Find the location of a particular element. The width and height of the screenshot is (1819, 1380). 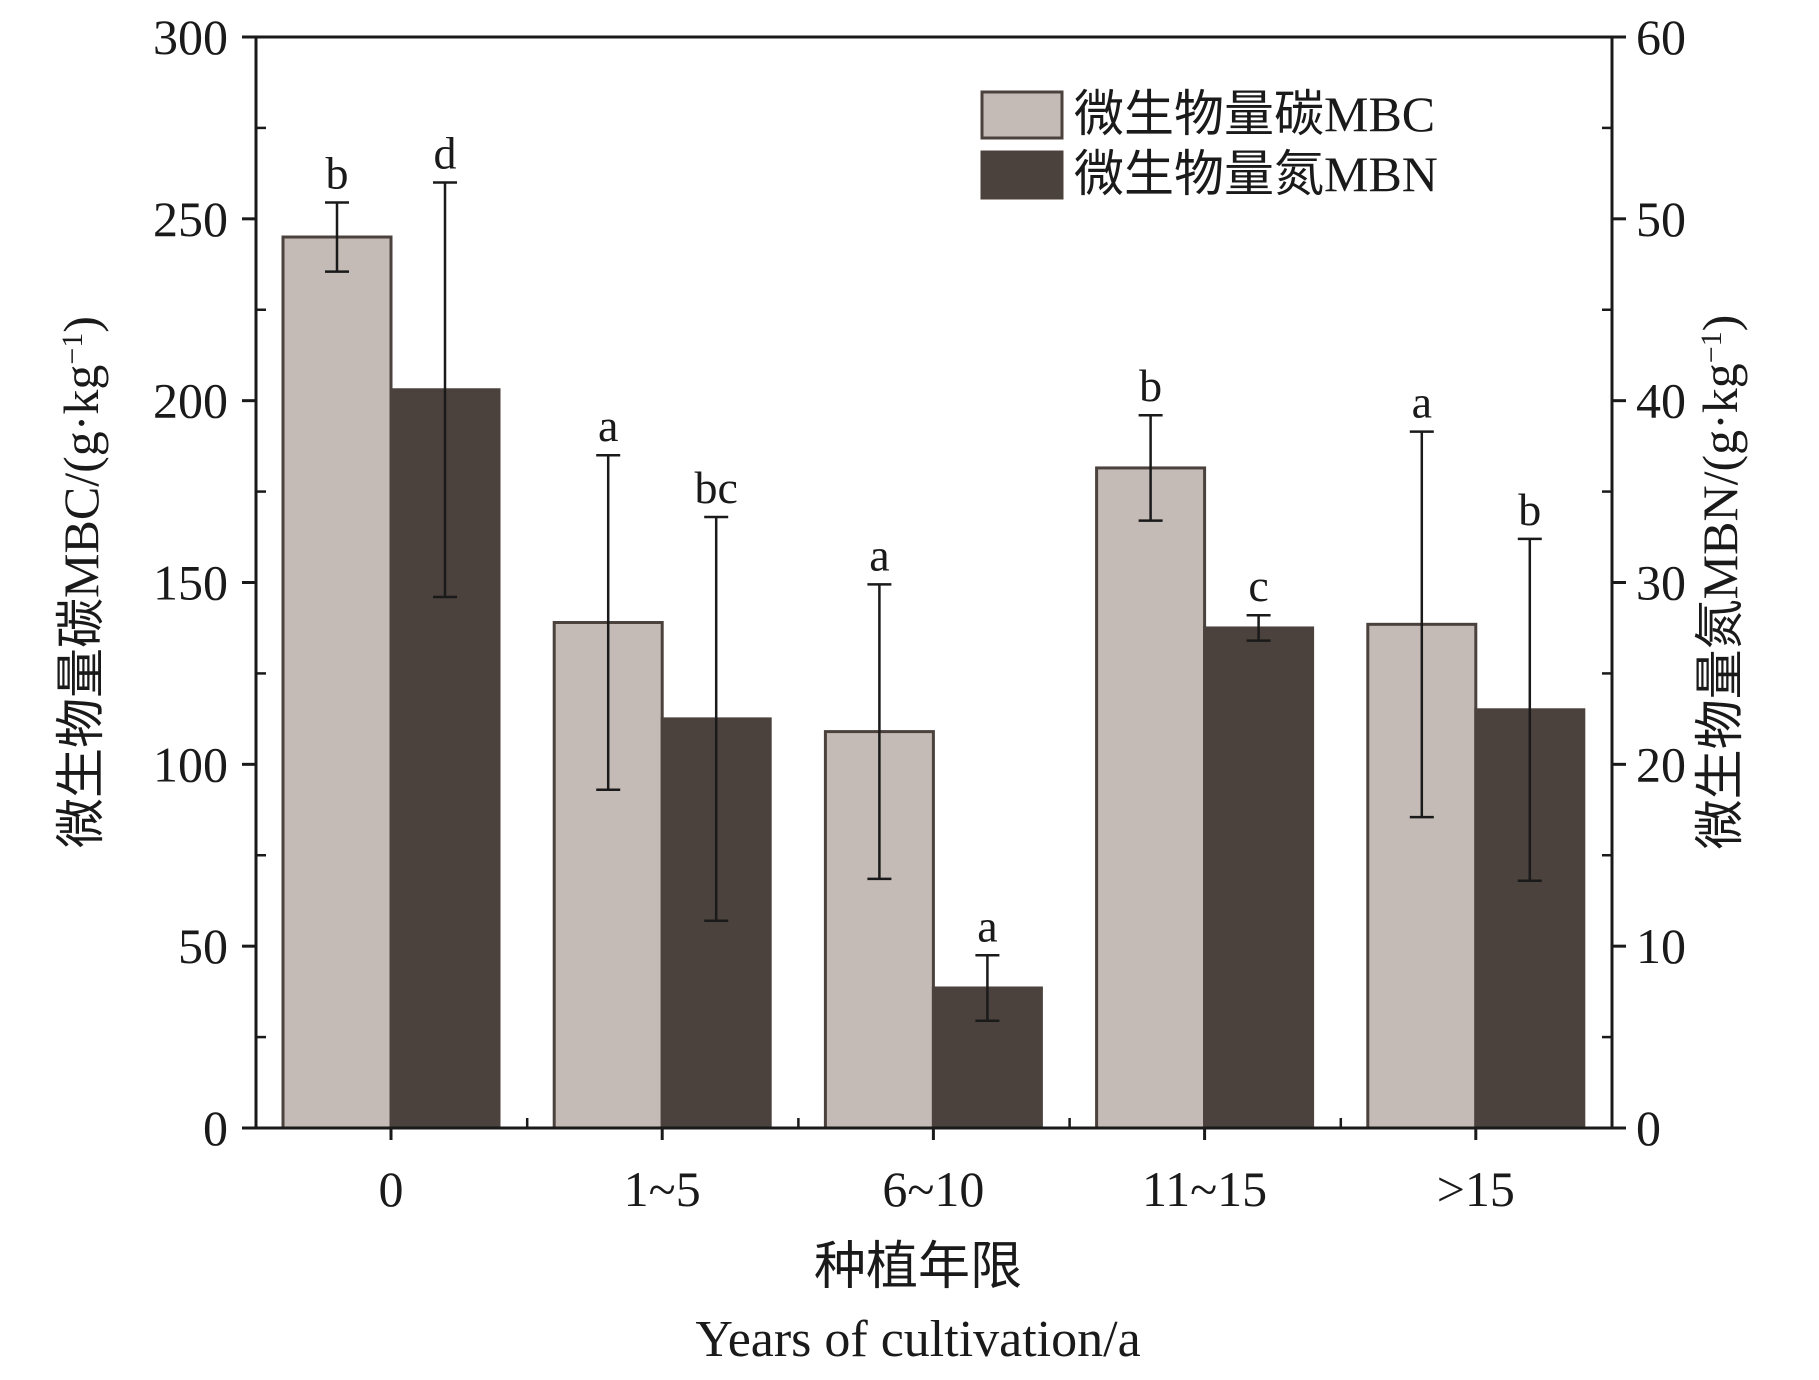

right-y-tick-label: 30 is located at coordinates (1661, 583).